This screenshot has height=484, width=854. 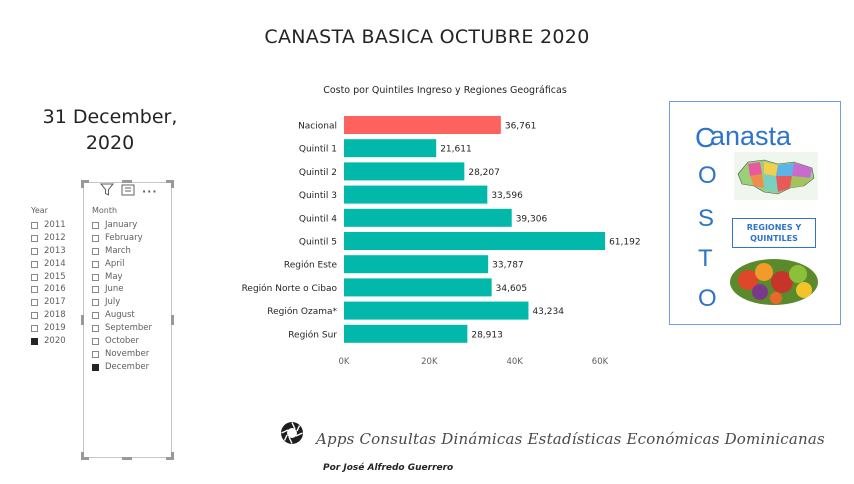 I want to click on category-label: Región Ozama*, so click(x=302, y=311).